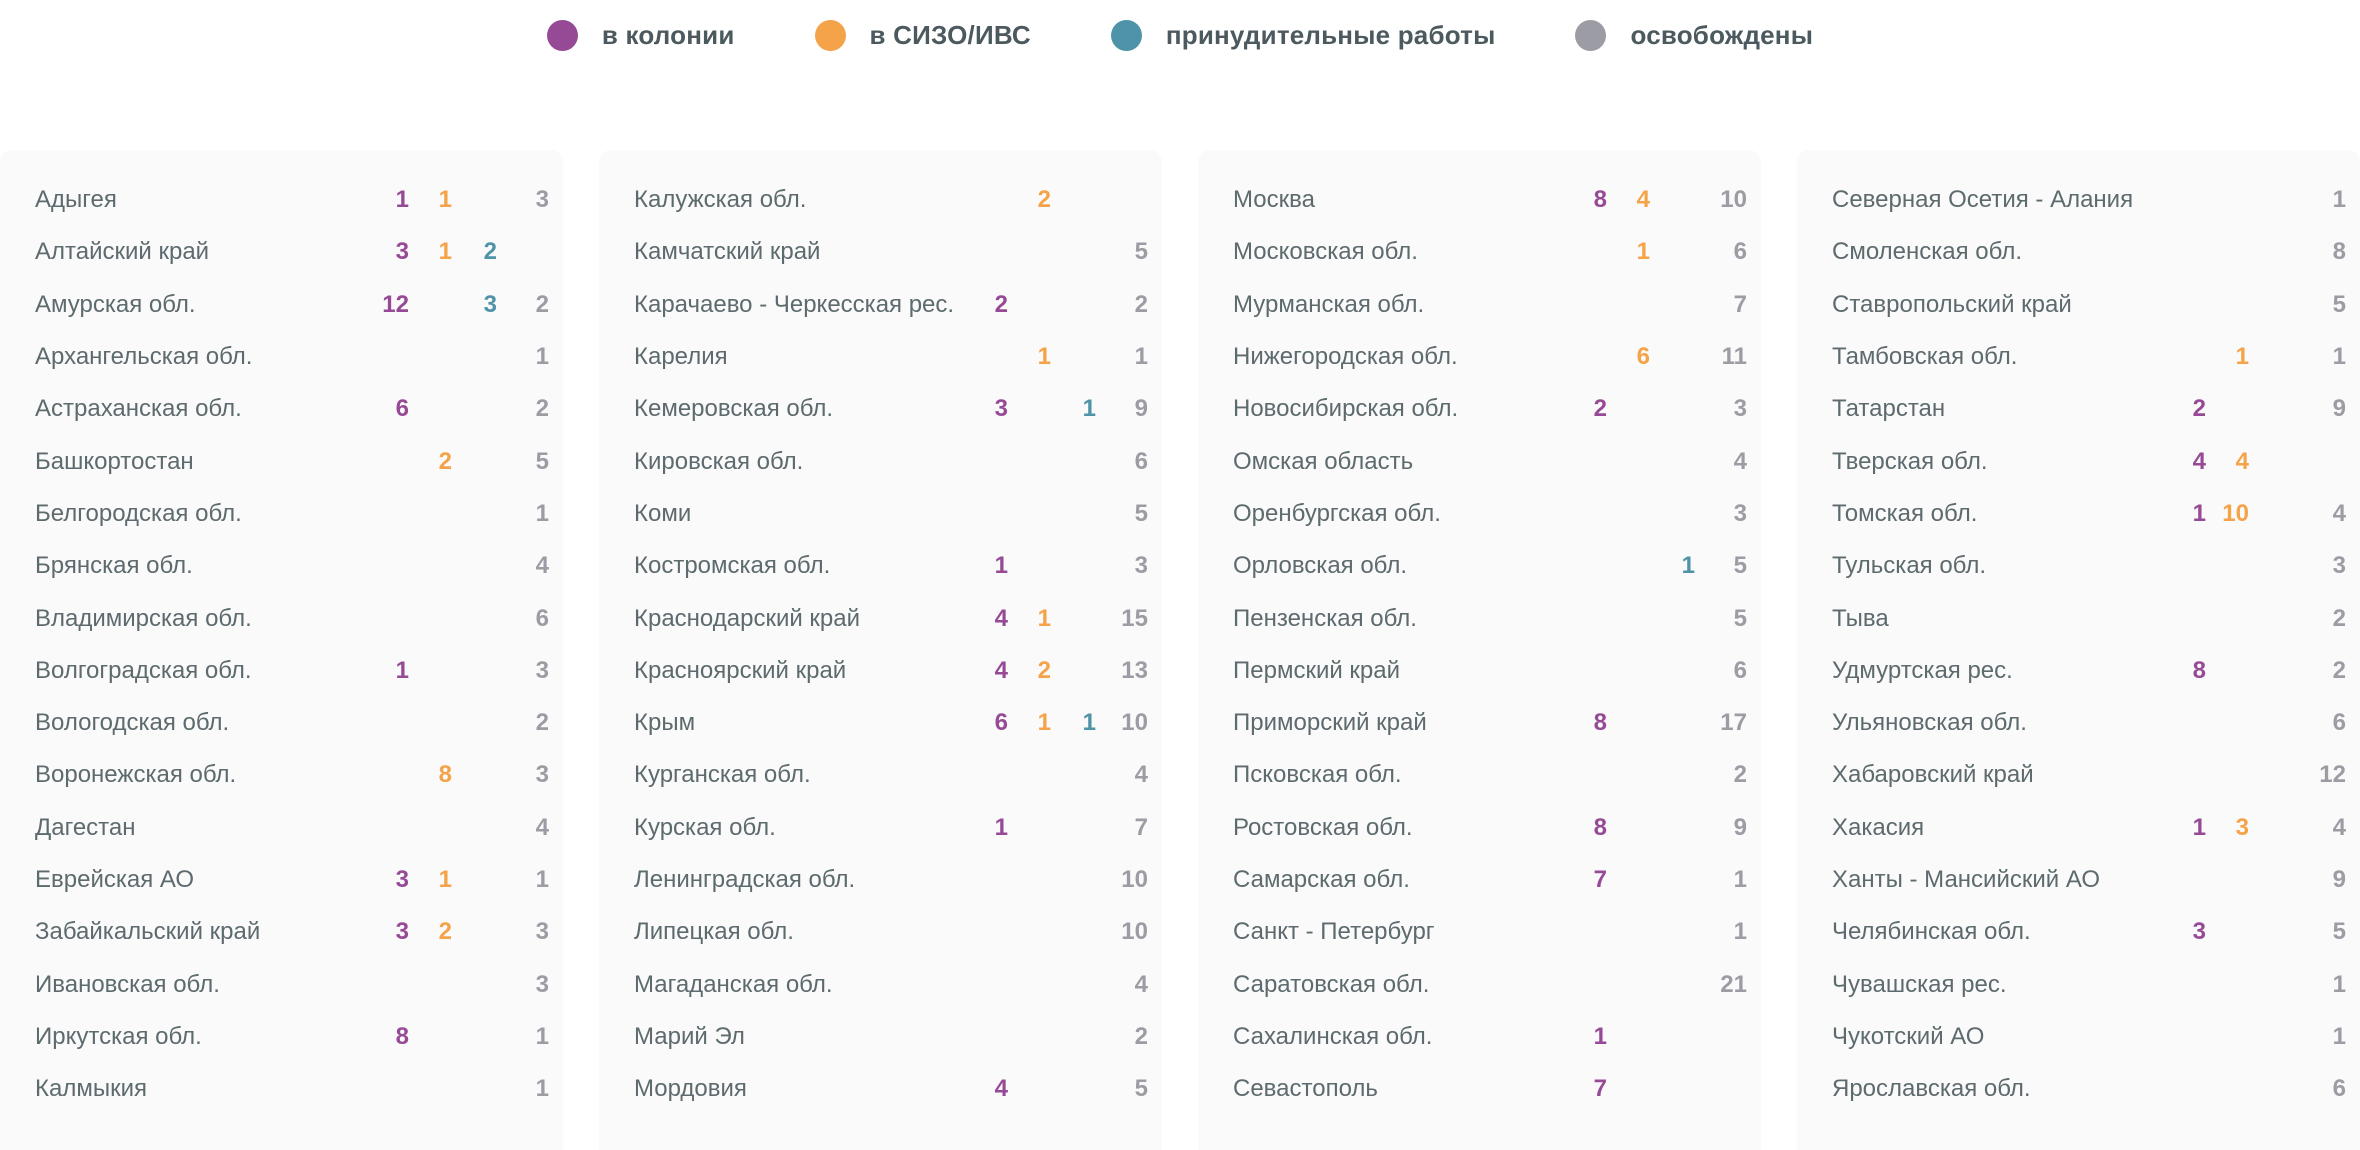  Describe the element at coordinates (1740, 618) in the screenshot. I see `count-released: 5` at that location.